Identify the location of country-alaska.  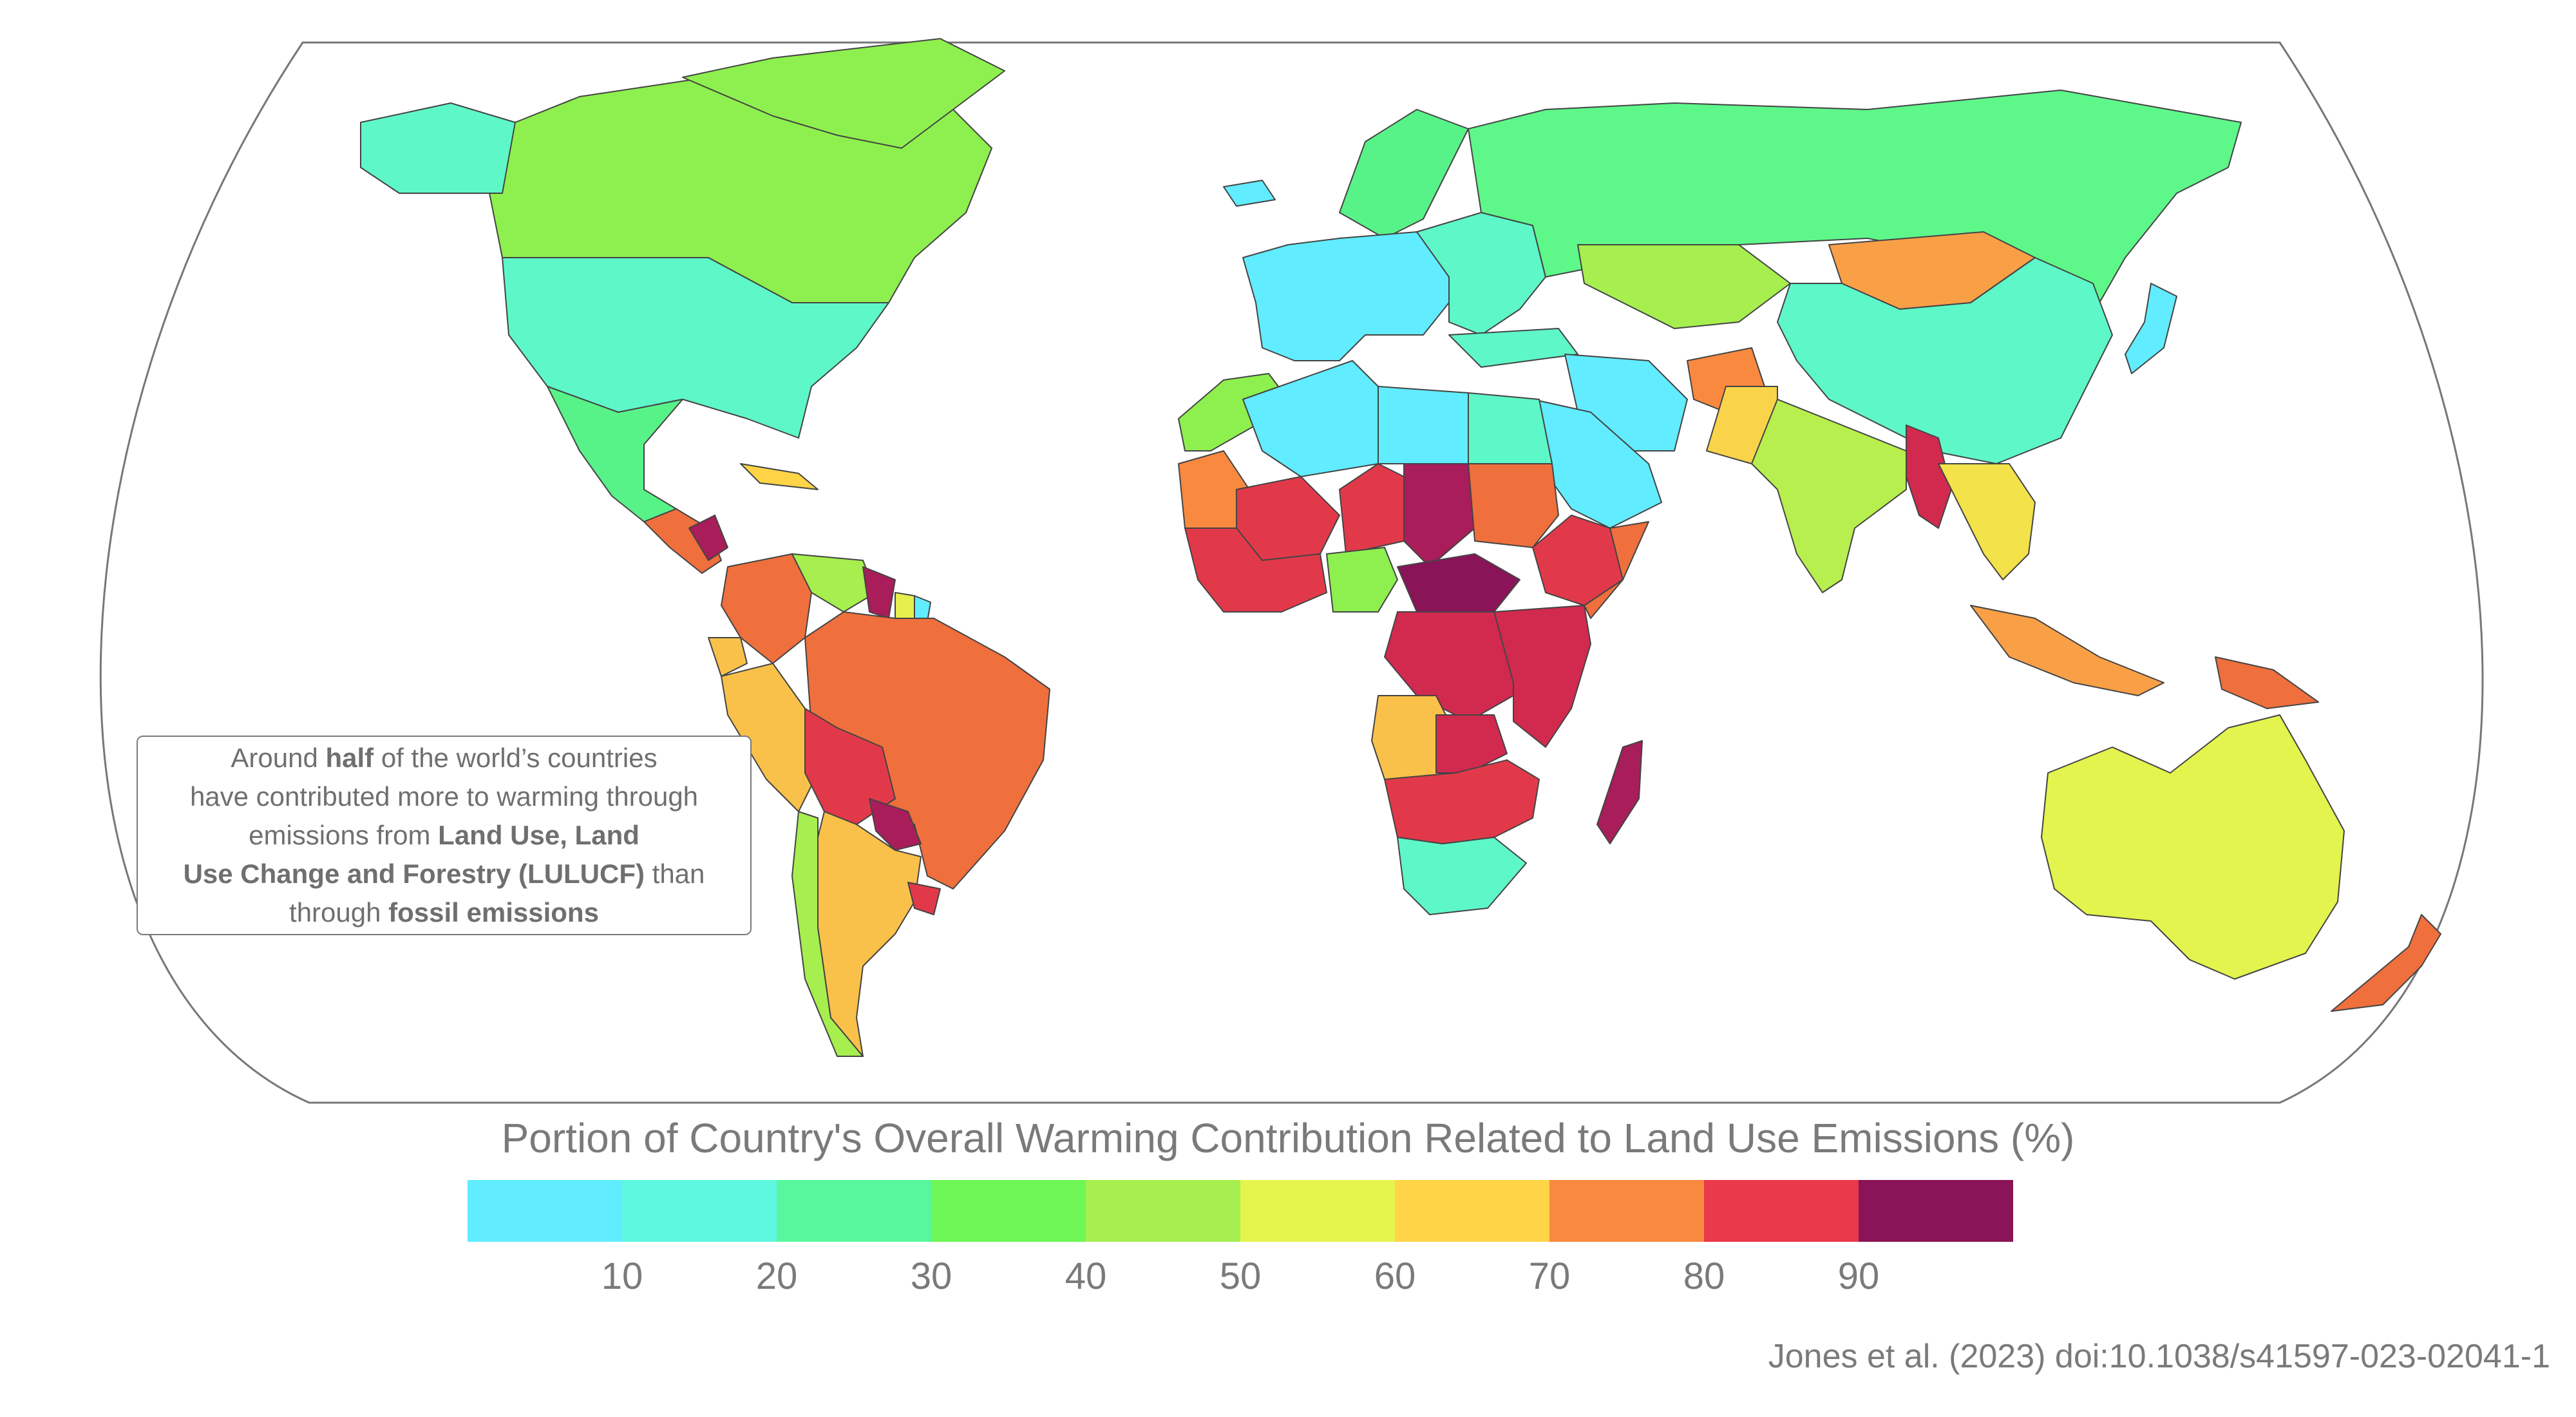
(438, 148).